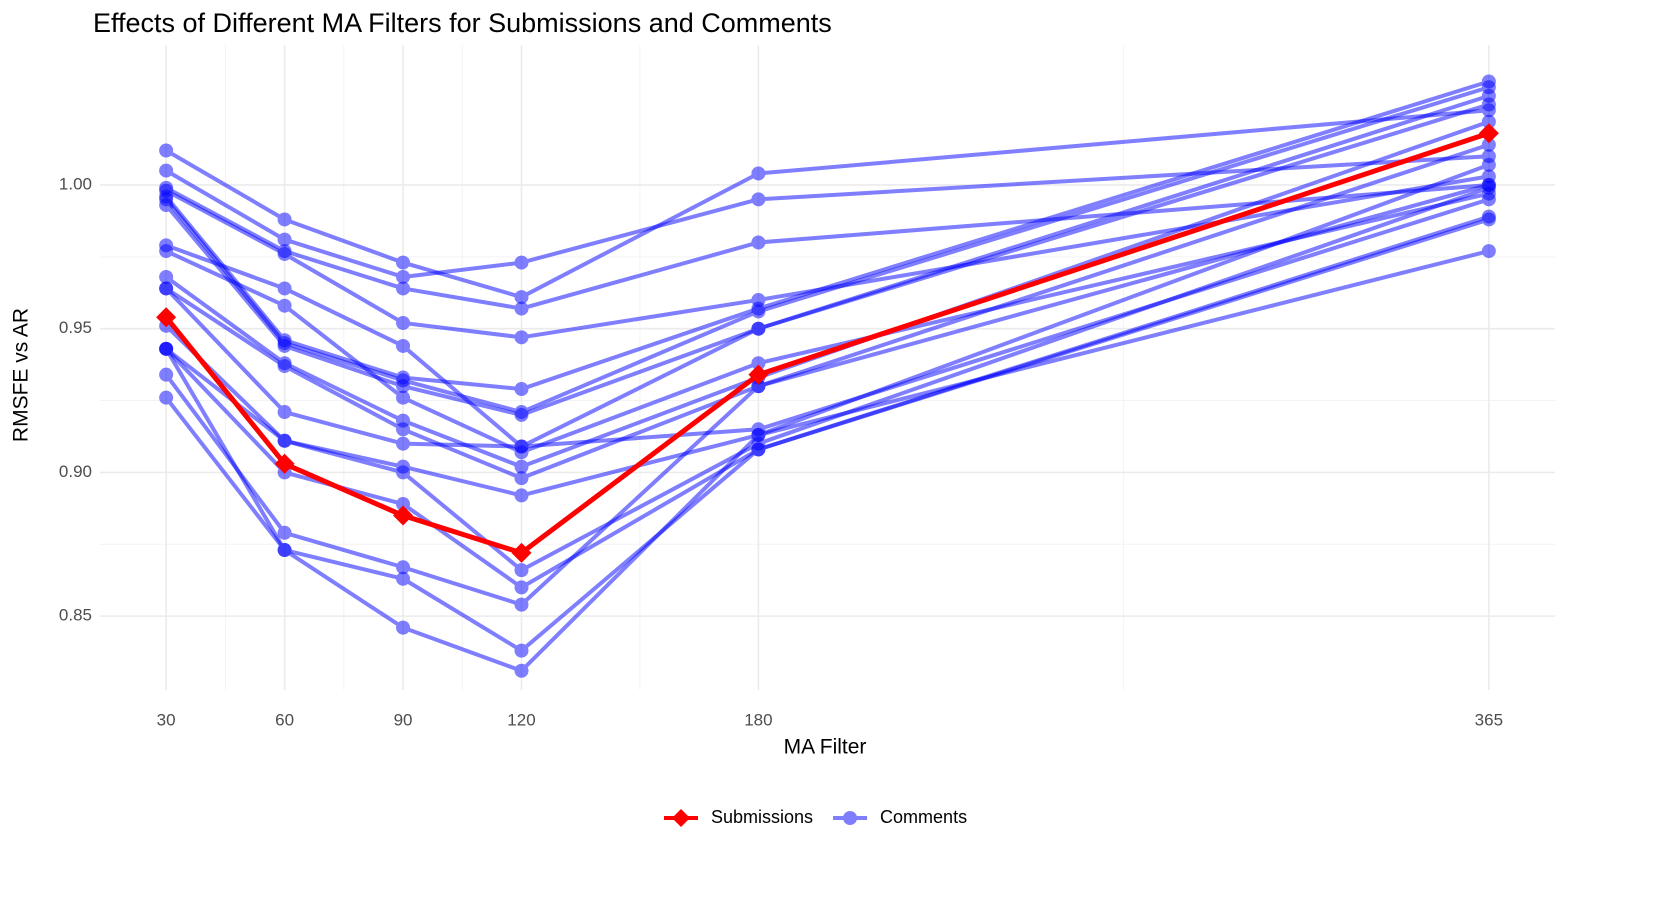  I want to click on x-tick-label: 30, so click(166, 719).